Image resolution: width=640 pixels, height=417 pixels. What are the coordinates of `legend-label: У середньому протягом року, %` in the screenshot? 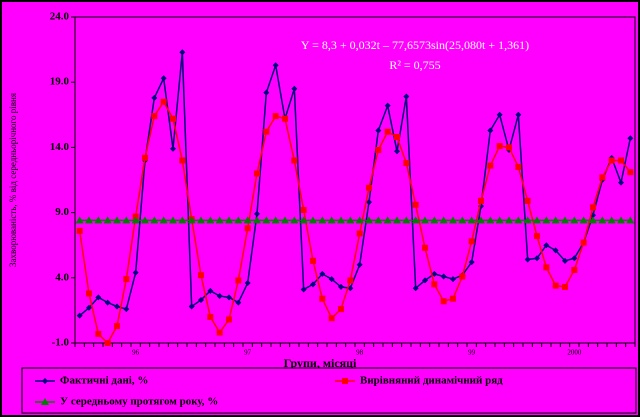 It's located at (139, 402).